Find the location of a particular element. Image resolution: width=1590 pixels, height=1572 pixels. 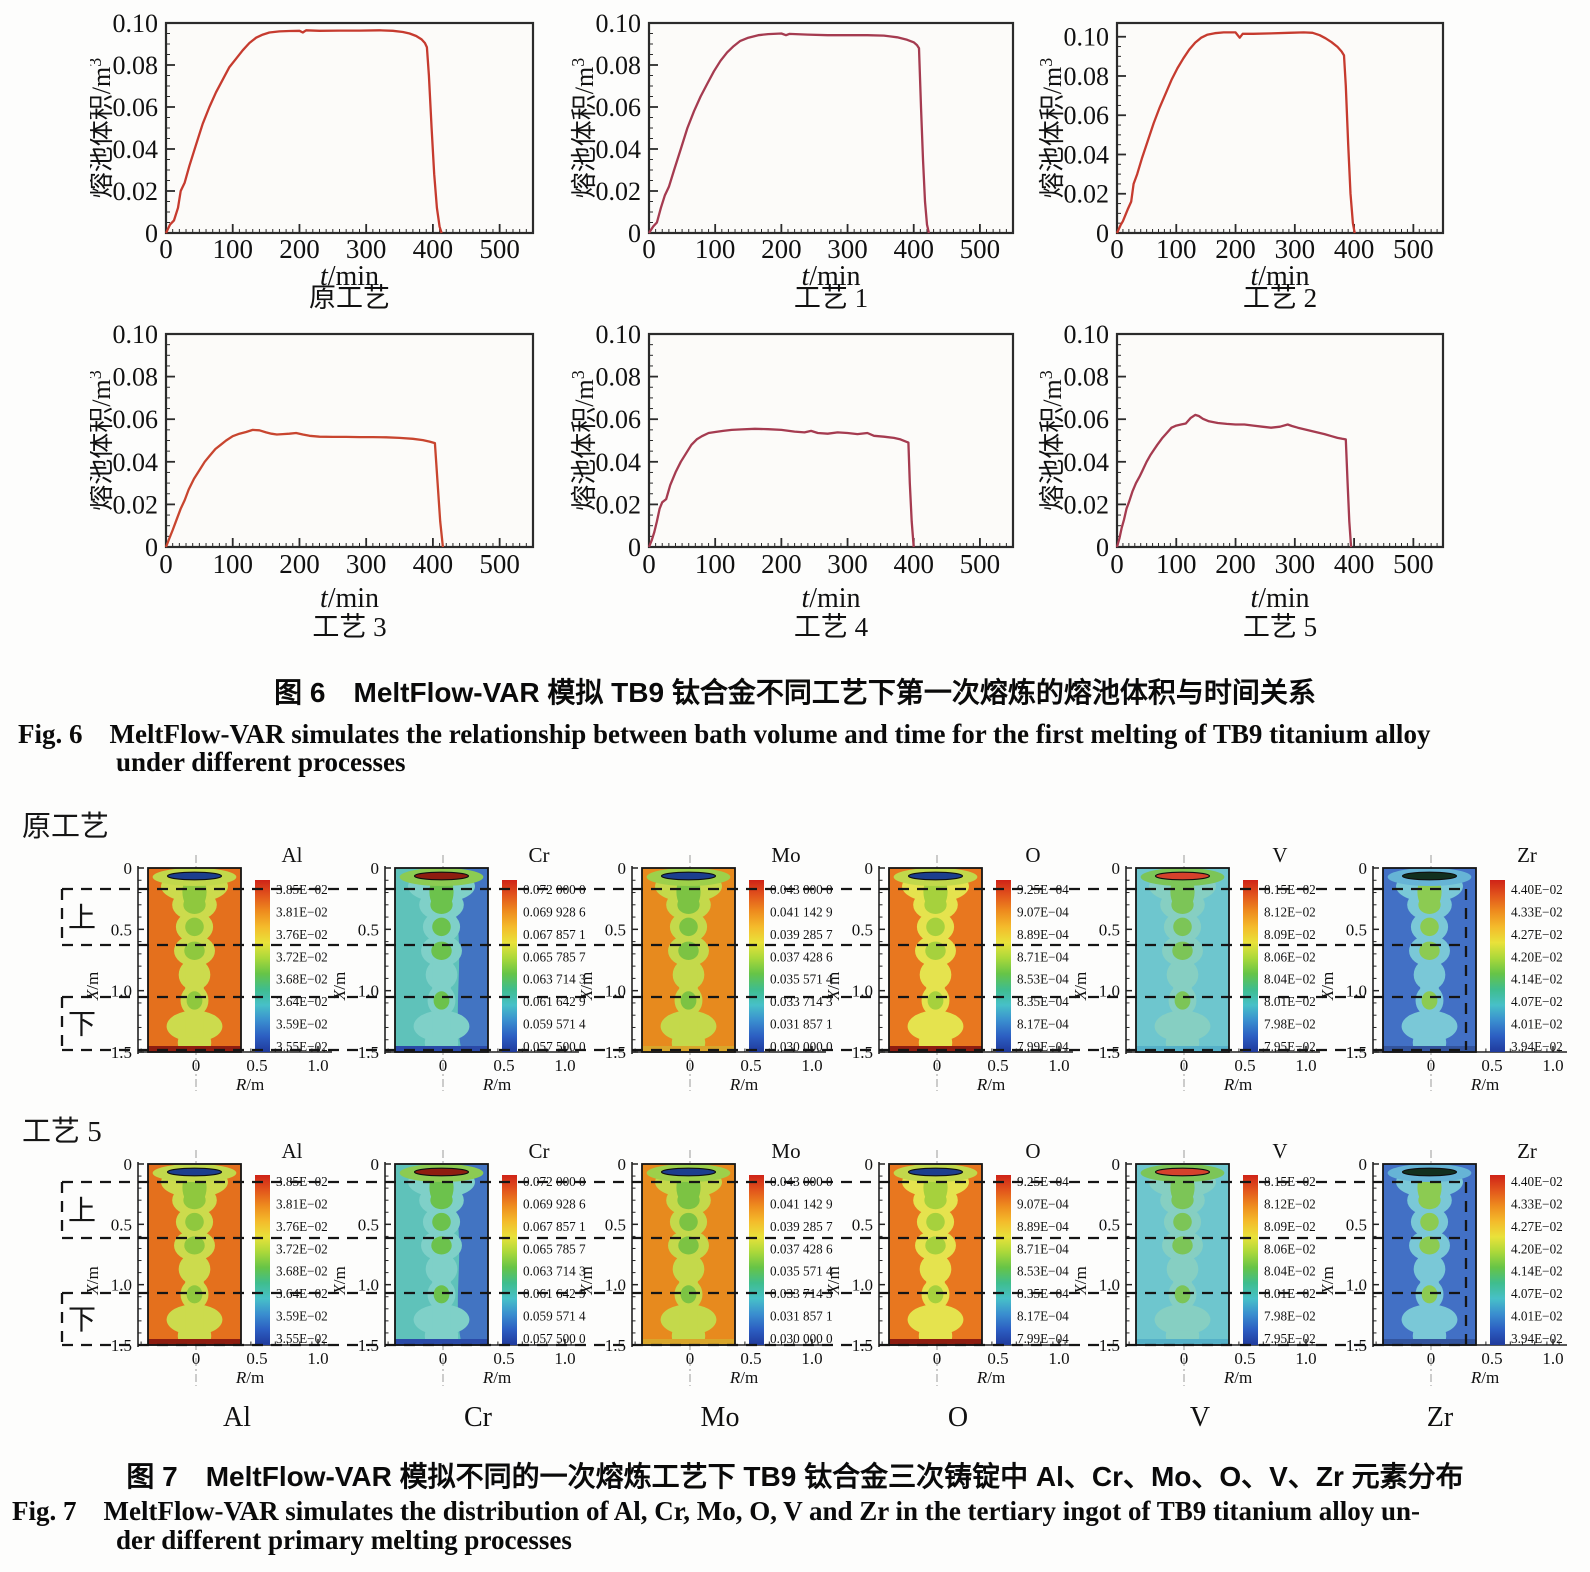

fig7-colorbar-label: 7.99E−04 is located at coordinates (1043, 1338).